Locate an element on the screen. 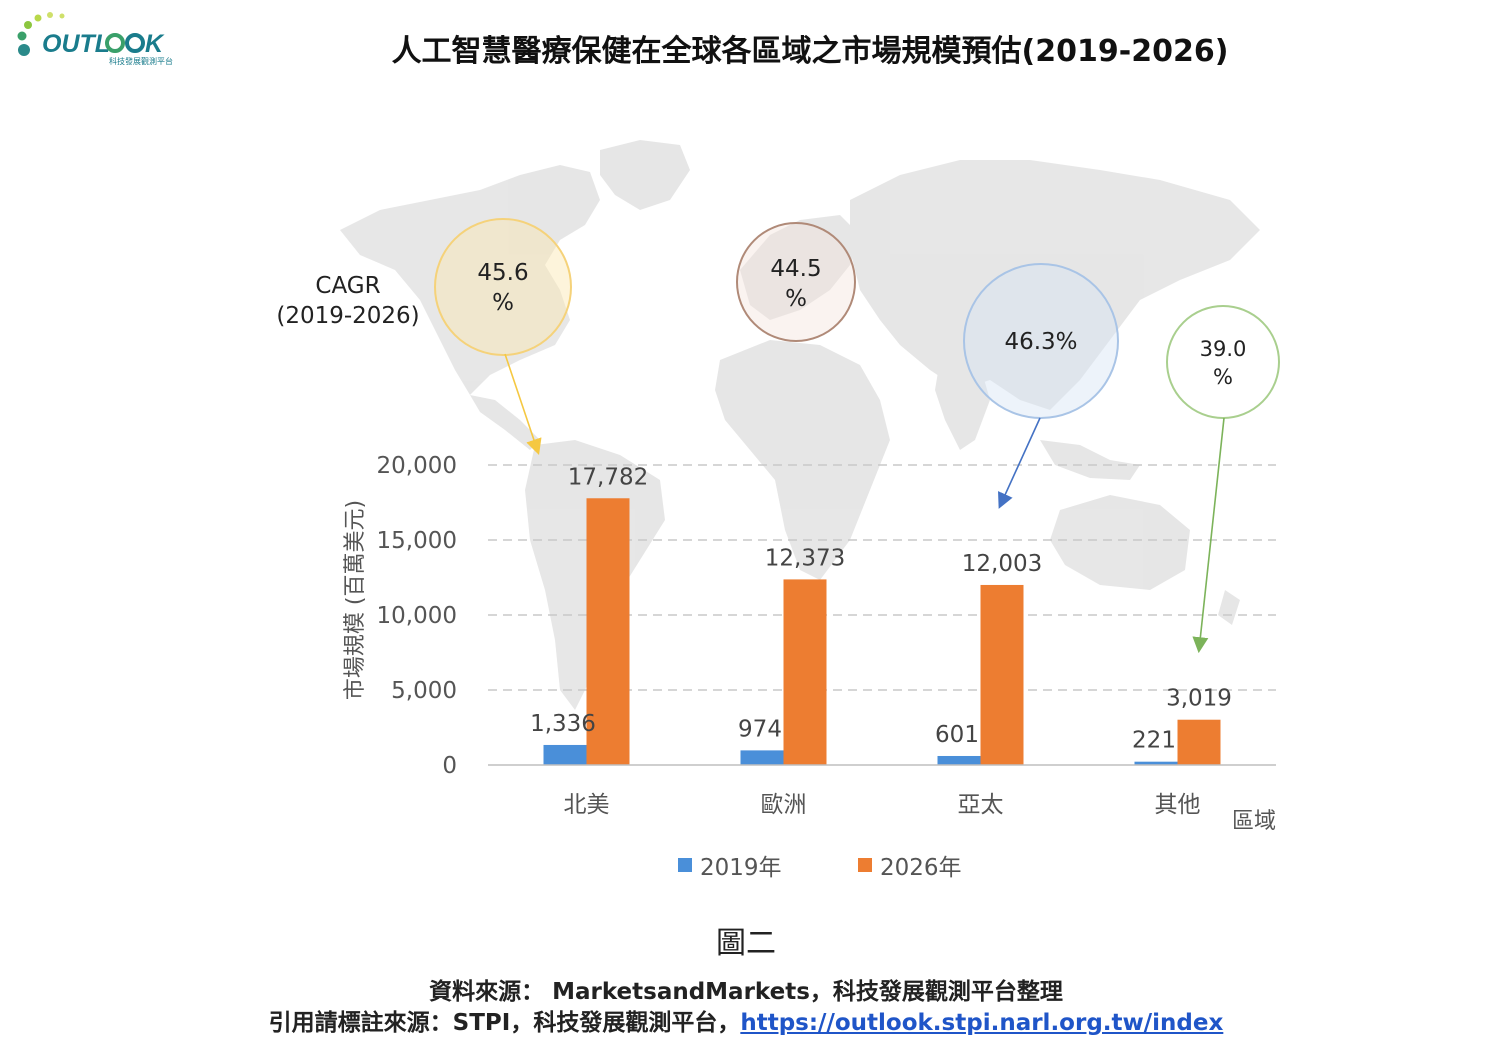 The image size is (1492, 1048). cagr-label: CAGR is located at coordinates (347, 286).